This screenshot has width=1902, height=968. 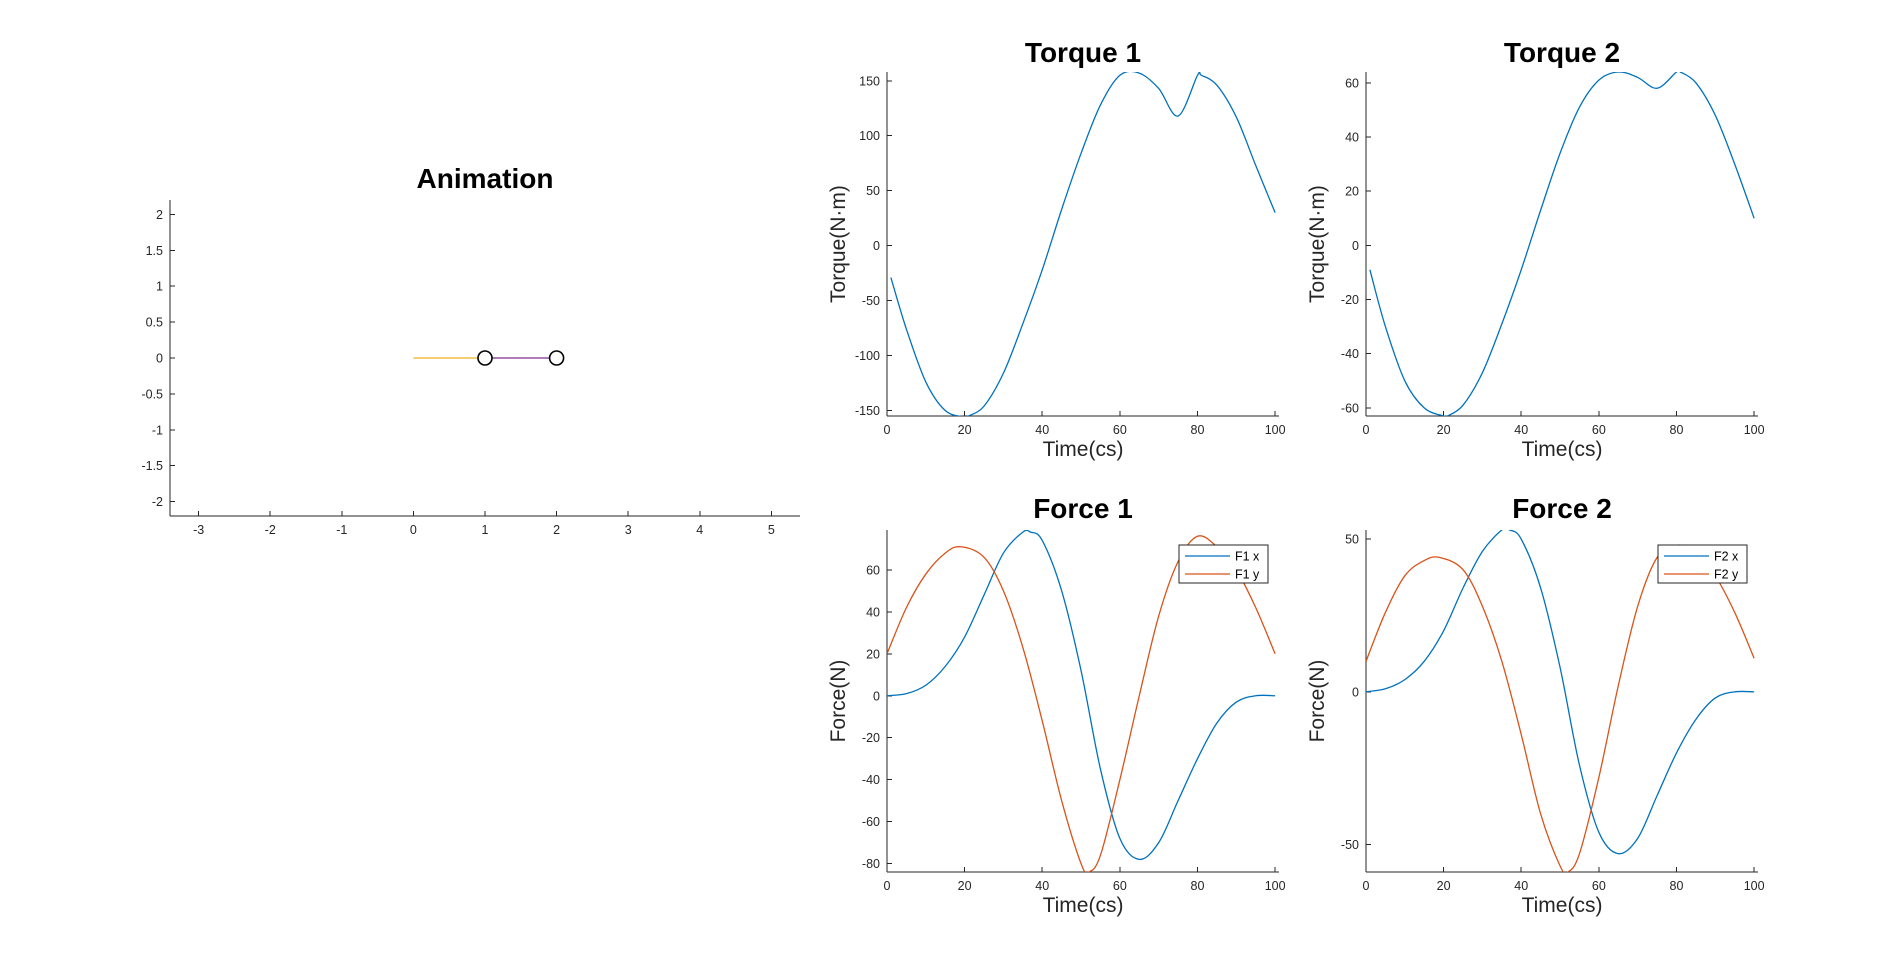 I want to click on y-tick-label: 1.5, so click(x=154, y=251).